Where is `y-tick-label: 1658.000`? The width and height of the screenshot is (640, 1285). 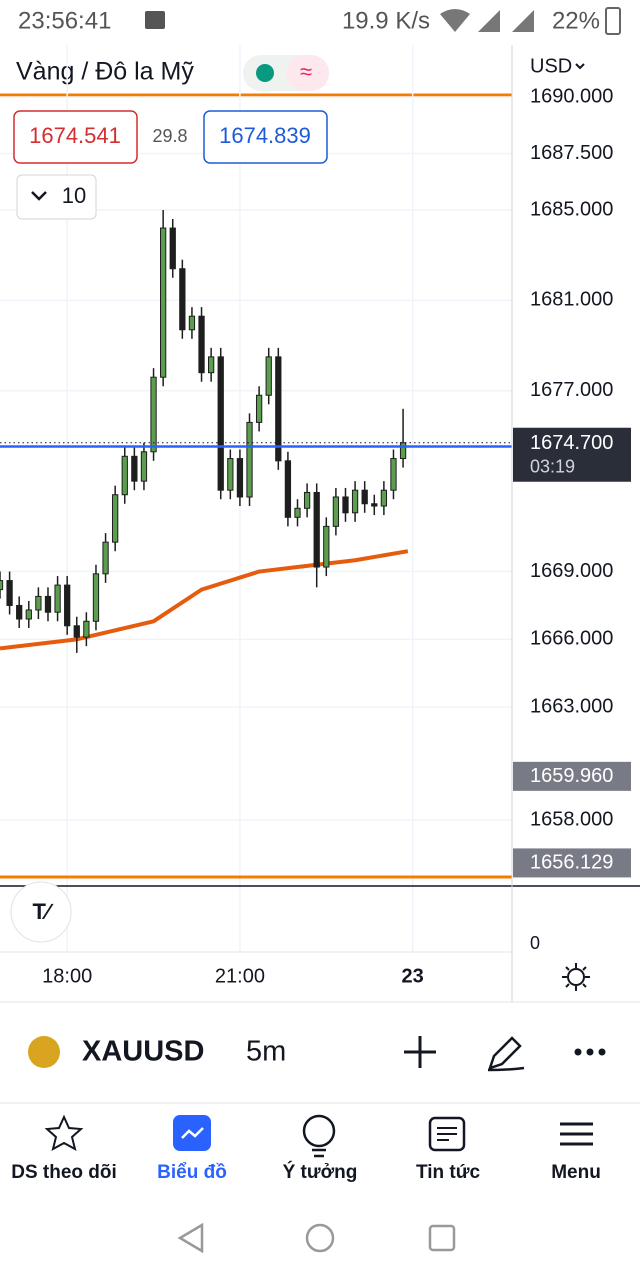 y-tick-label: 1658.000 is located at coordinates (571, 819).